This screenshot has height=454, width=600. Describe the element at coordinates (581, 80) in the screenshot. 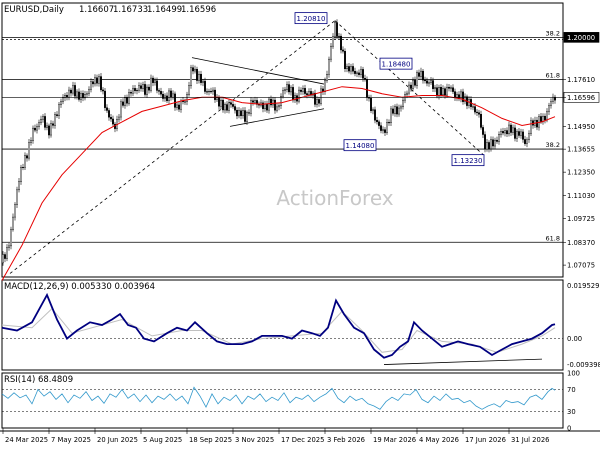

I see `y-tick-label: 1.17610` at that location.